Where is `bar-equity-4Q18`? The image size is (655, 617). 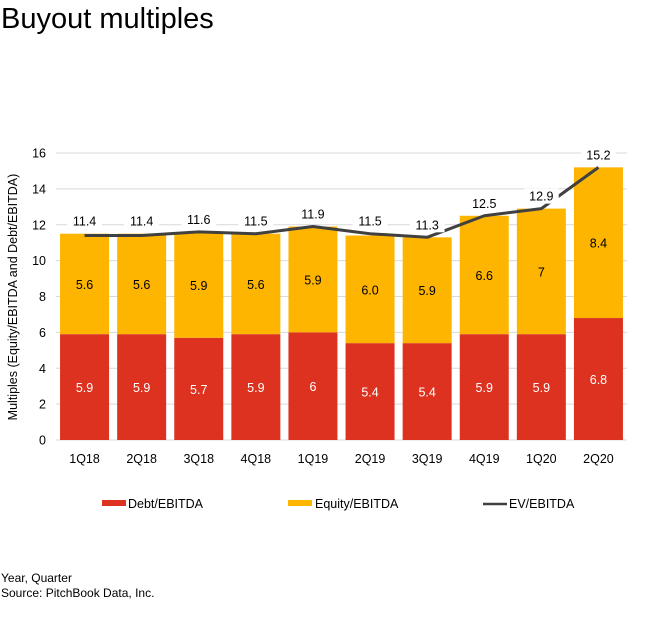 bar-equity-4Q18 is located at coordinates (256, 284).